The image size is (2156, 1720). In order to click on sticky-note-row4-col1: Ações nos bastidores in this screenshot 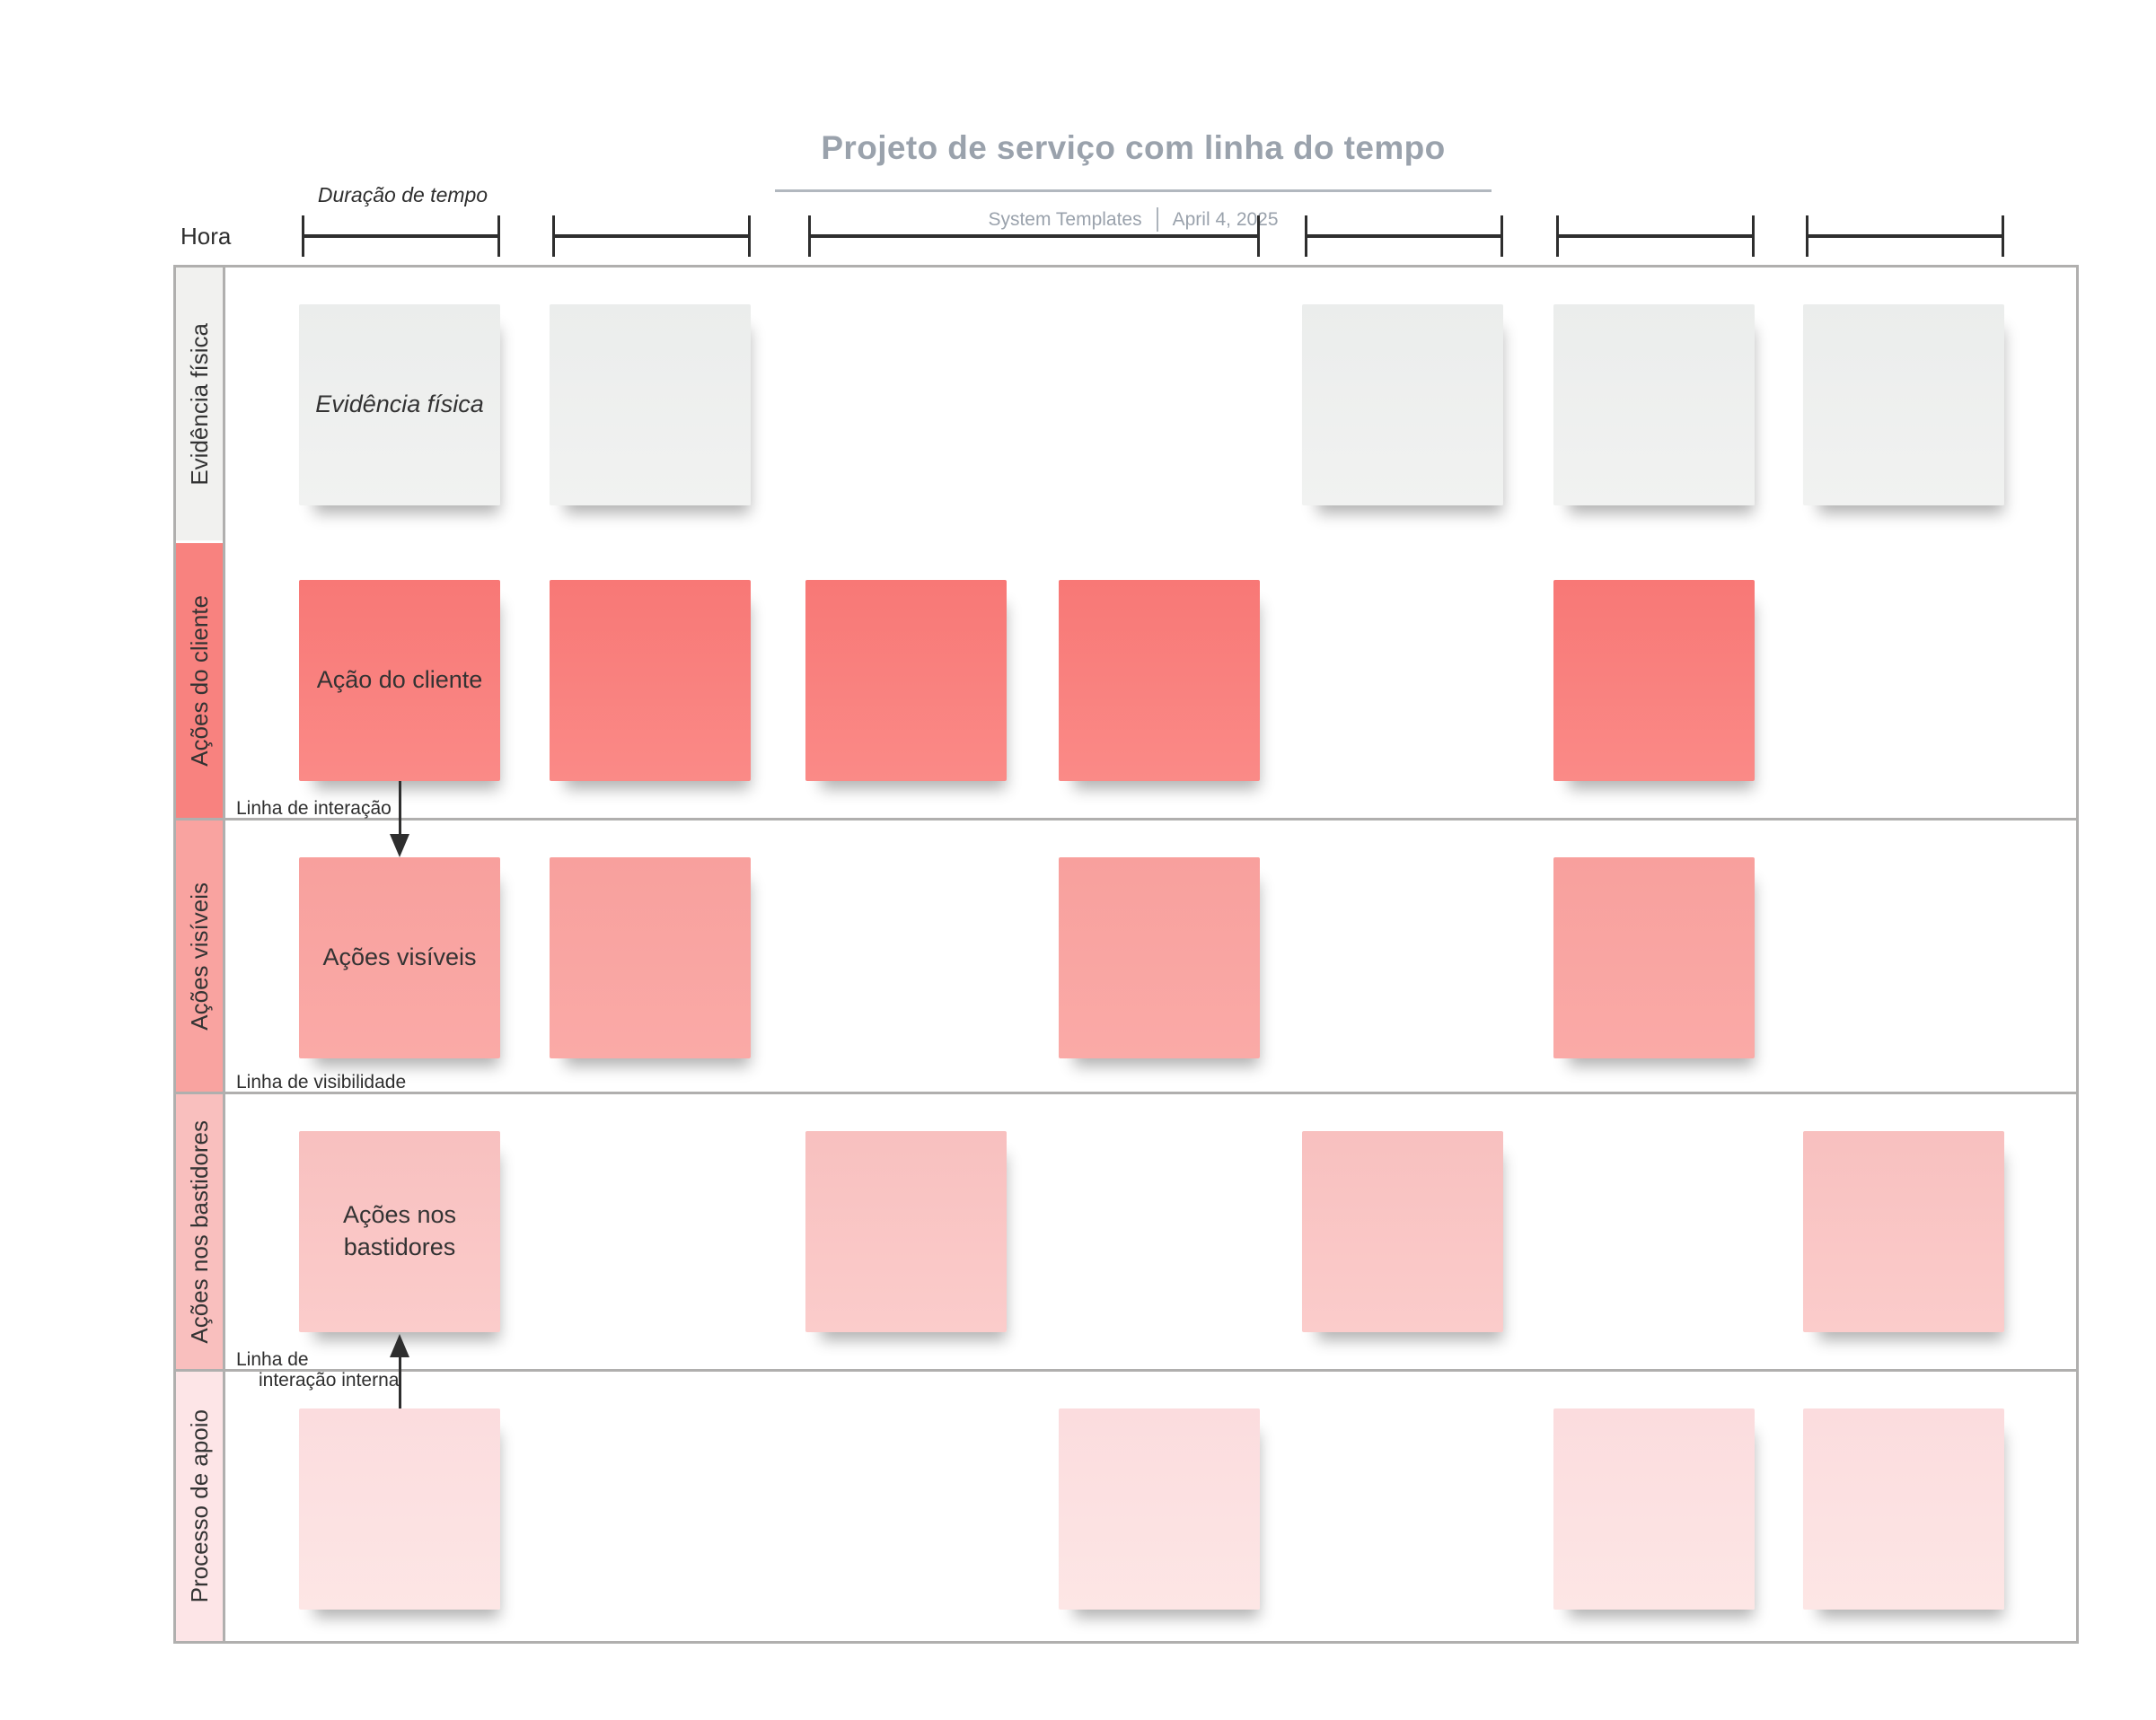, I will do `click(399, 1231)`.